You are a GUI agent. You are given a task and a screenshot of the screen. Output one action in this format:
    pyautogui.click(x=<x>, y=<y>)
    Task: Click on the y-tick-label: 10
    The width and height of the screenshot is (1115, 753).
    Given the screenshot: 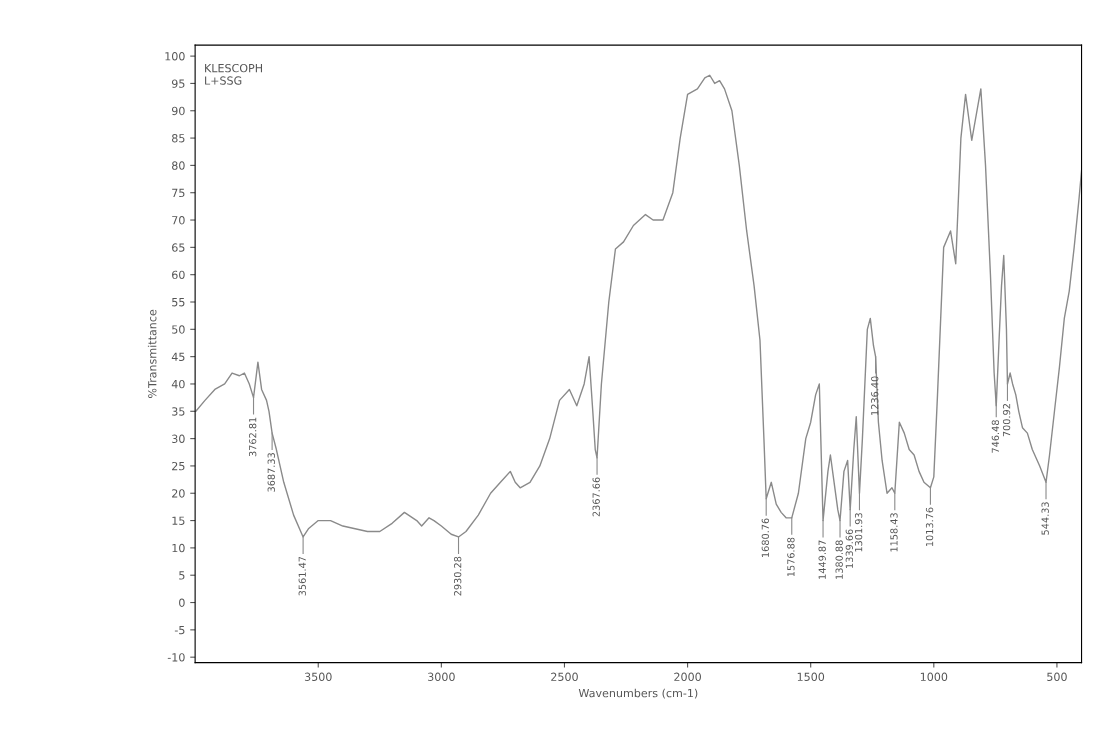 What is the action you would take?
    pyautogui.click(x=178, y=548)
    